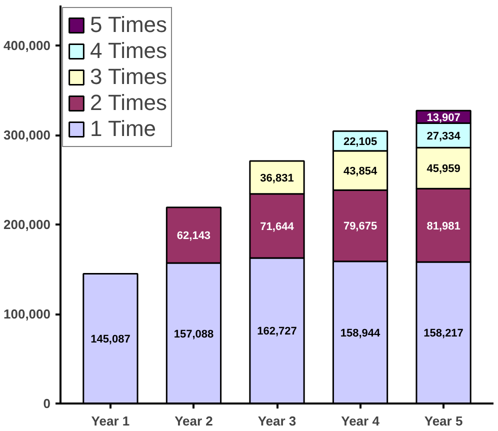 Image resolution: width=498 pixels, height=431 pixels. I want to click on y-tick-label: 100,000, so click(27, 314).